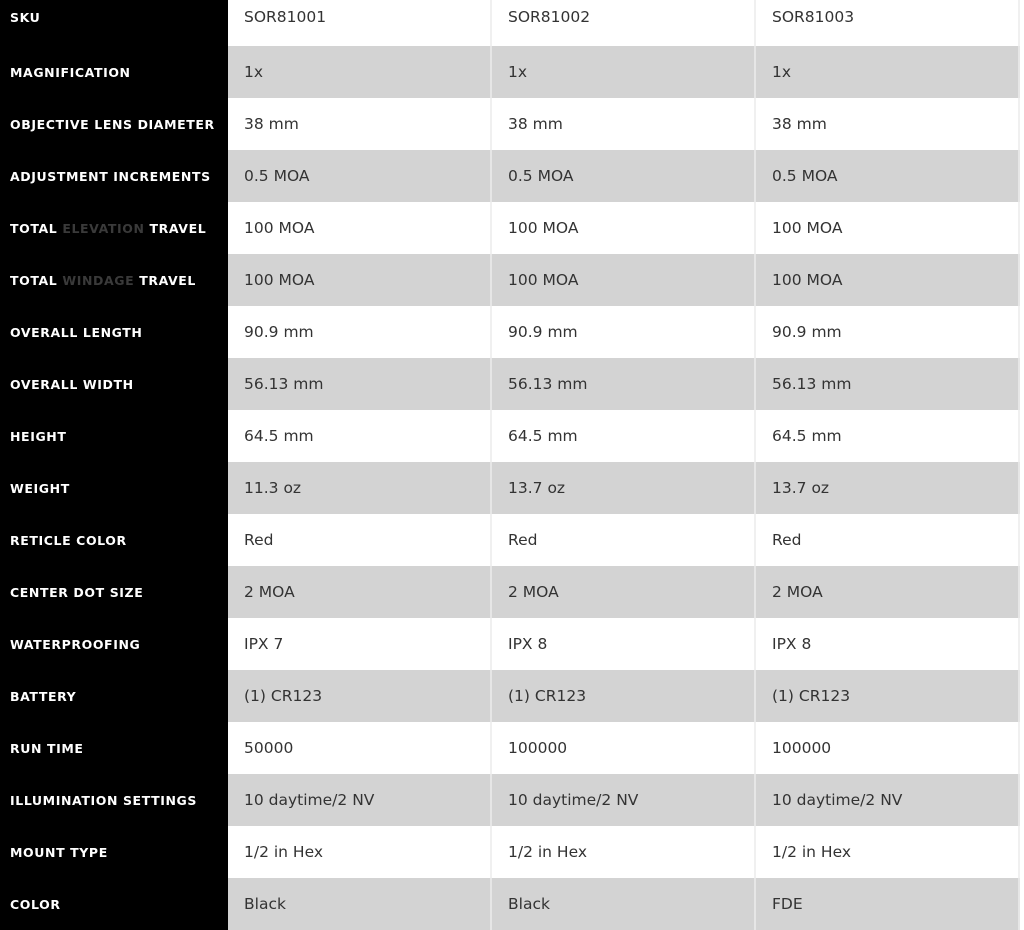 This screenshot has height=930, width=1024. I want to click on cell-value: SOR81002, so click(624, 23).